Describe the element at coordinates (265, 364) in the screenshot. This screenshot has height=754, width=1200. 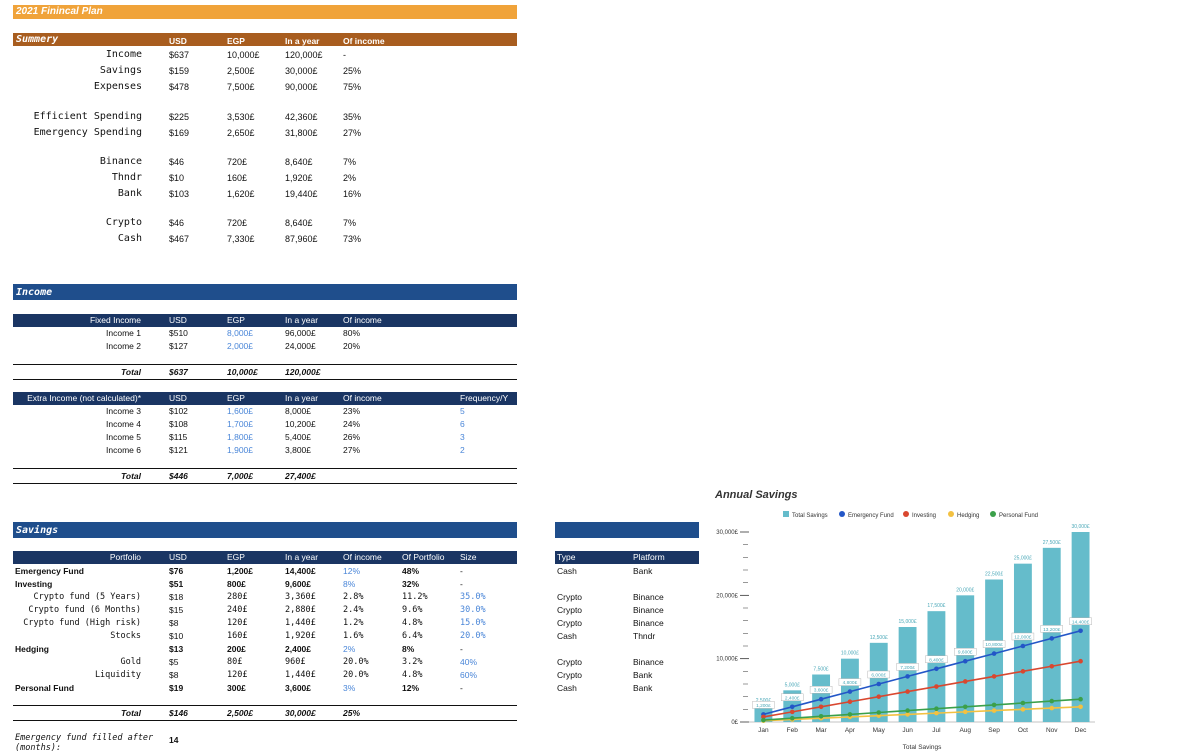
I see `fixed-income-total-line` at that location.